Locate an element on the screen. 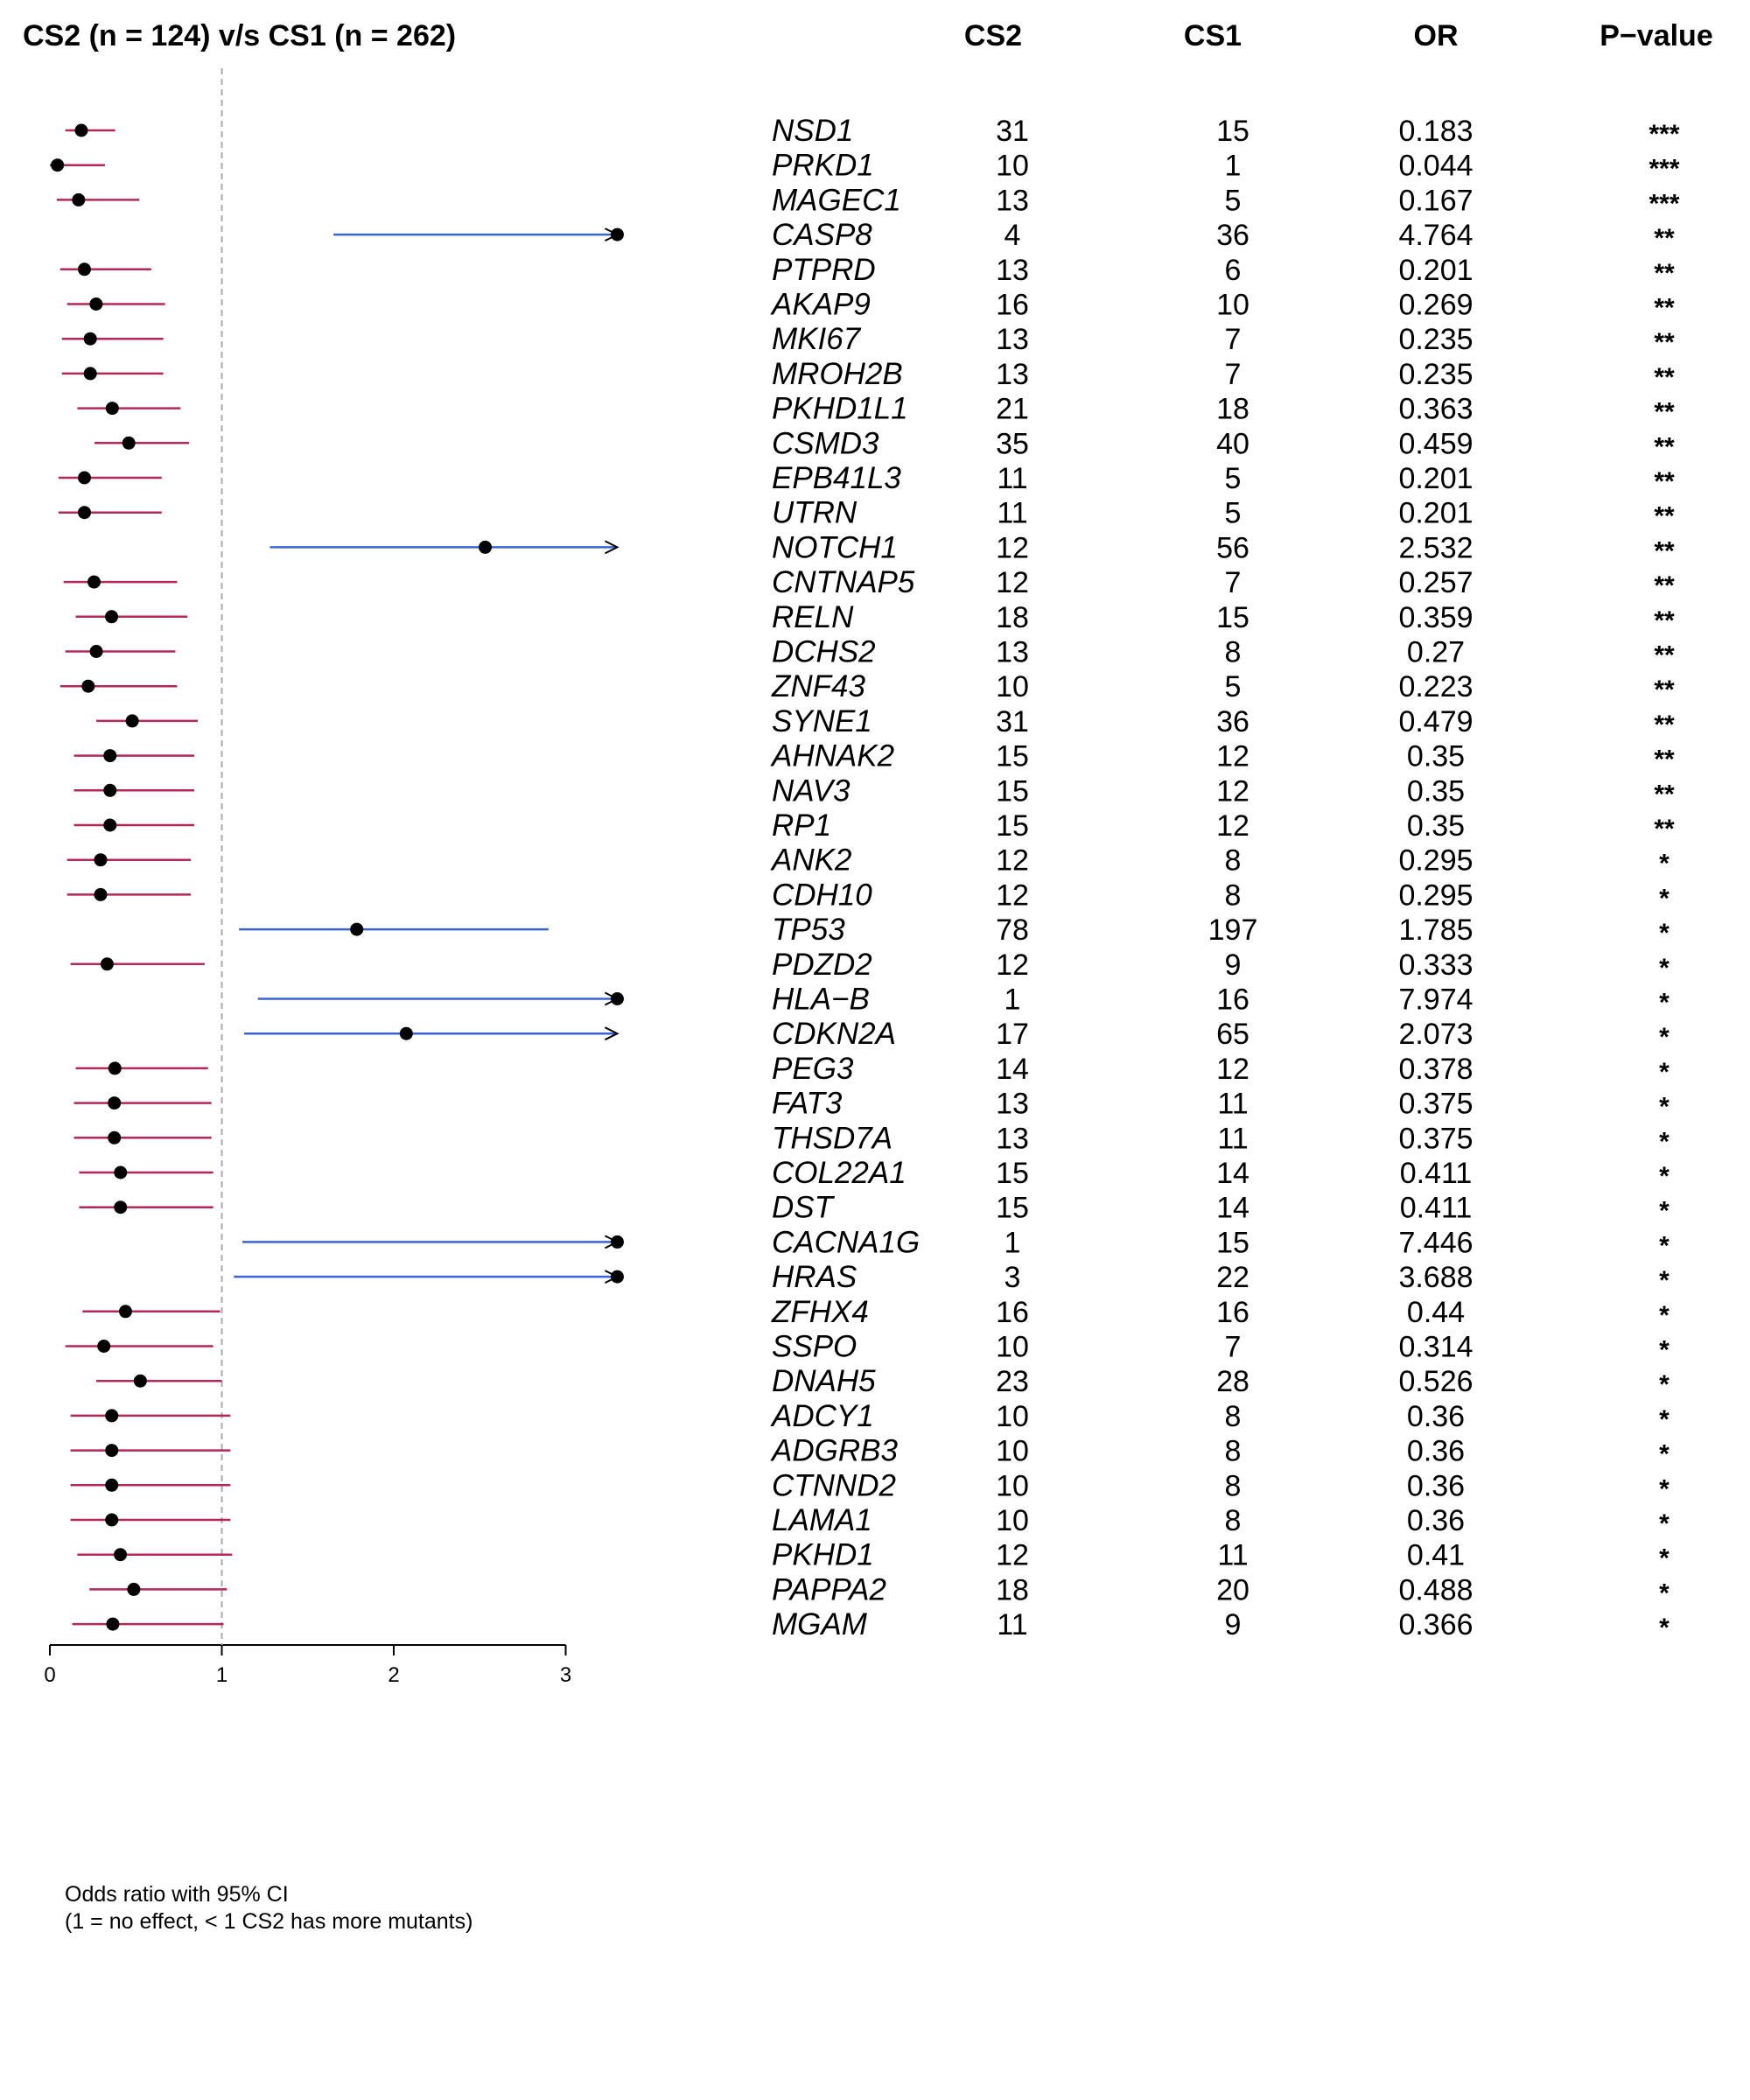  or-value: 3.688 is located at coordinates (1435, 1277).